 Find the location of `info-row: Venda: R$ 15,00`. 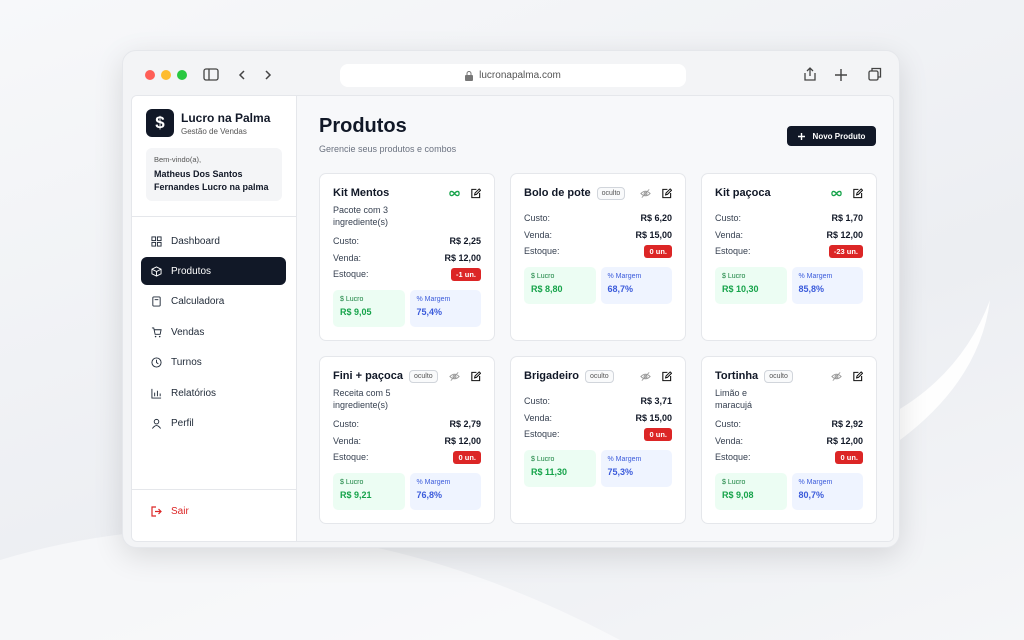

info-row: Venda: R$ 15,00 is located at coordinates (598, 235).